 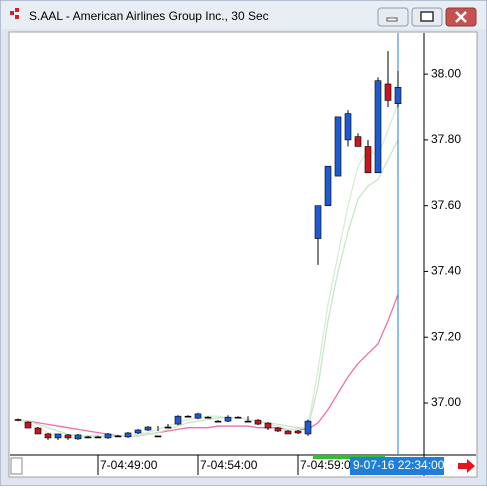 What do you see at coordinates (466, 466) in the screenshot?
I see `scroll-right-arrow` at bounding box center [466, 466].